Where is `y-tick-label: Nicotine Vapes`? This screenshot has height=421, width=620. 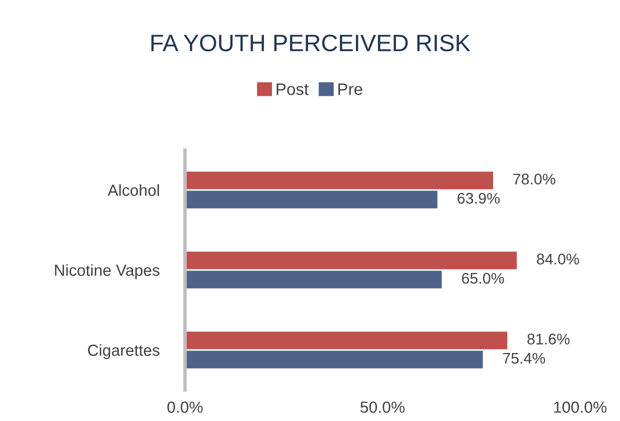 y-tick-label: Nicotine Vapes is located at coordinates (107, 272).